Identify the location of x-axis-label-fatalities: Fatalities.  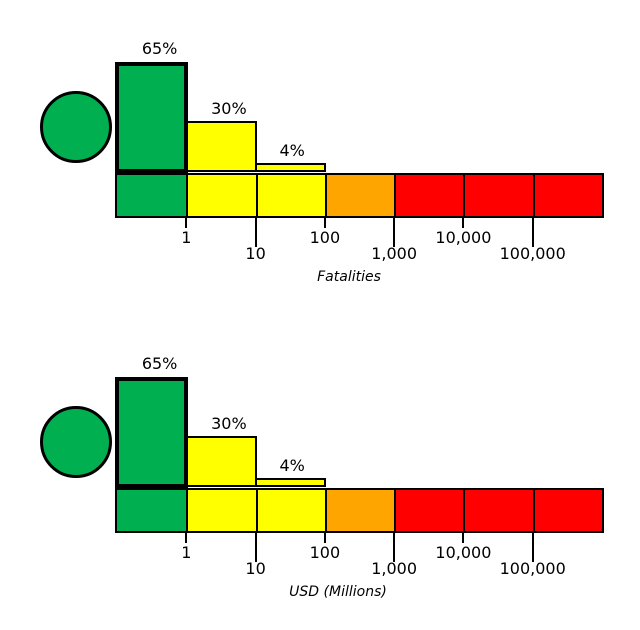
(349, 277).